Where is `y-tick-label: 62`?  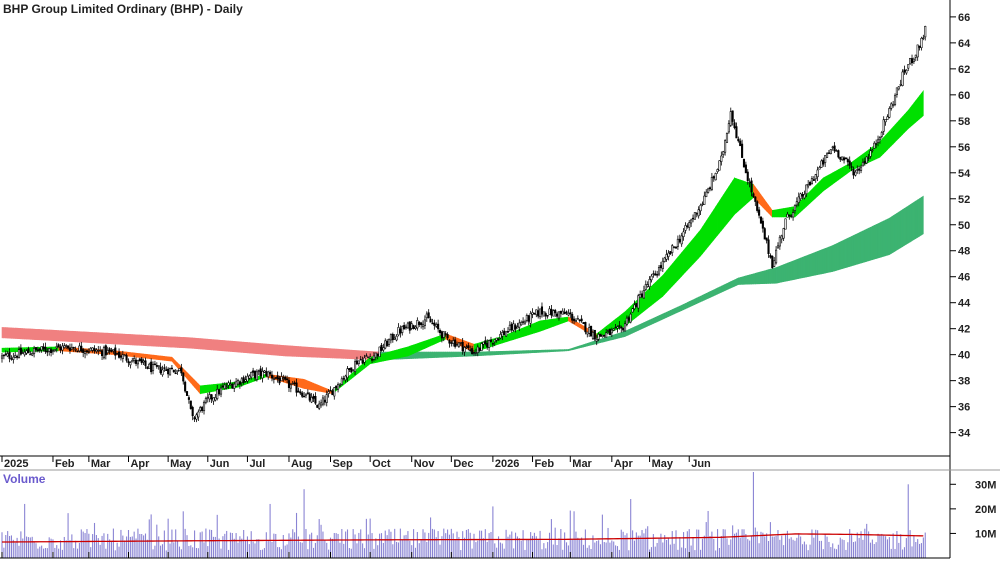
y-tick-label: 62 is located at coordinates (964, 70).